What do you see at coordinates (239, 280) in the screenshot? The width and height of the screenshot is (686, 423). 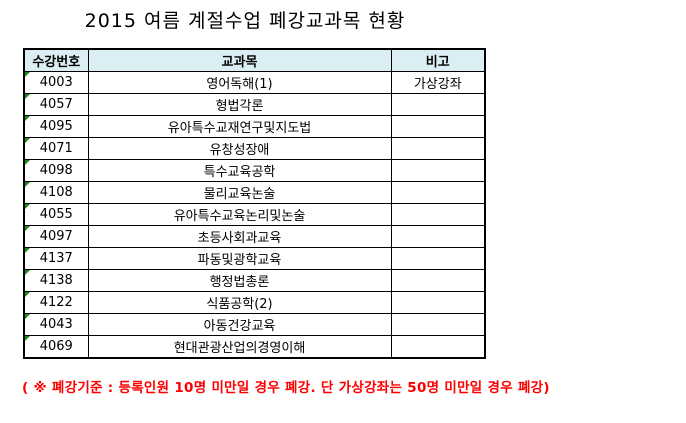 I see `course-name-cell: 행정법총론` at bounding box center [239, 280].